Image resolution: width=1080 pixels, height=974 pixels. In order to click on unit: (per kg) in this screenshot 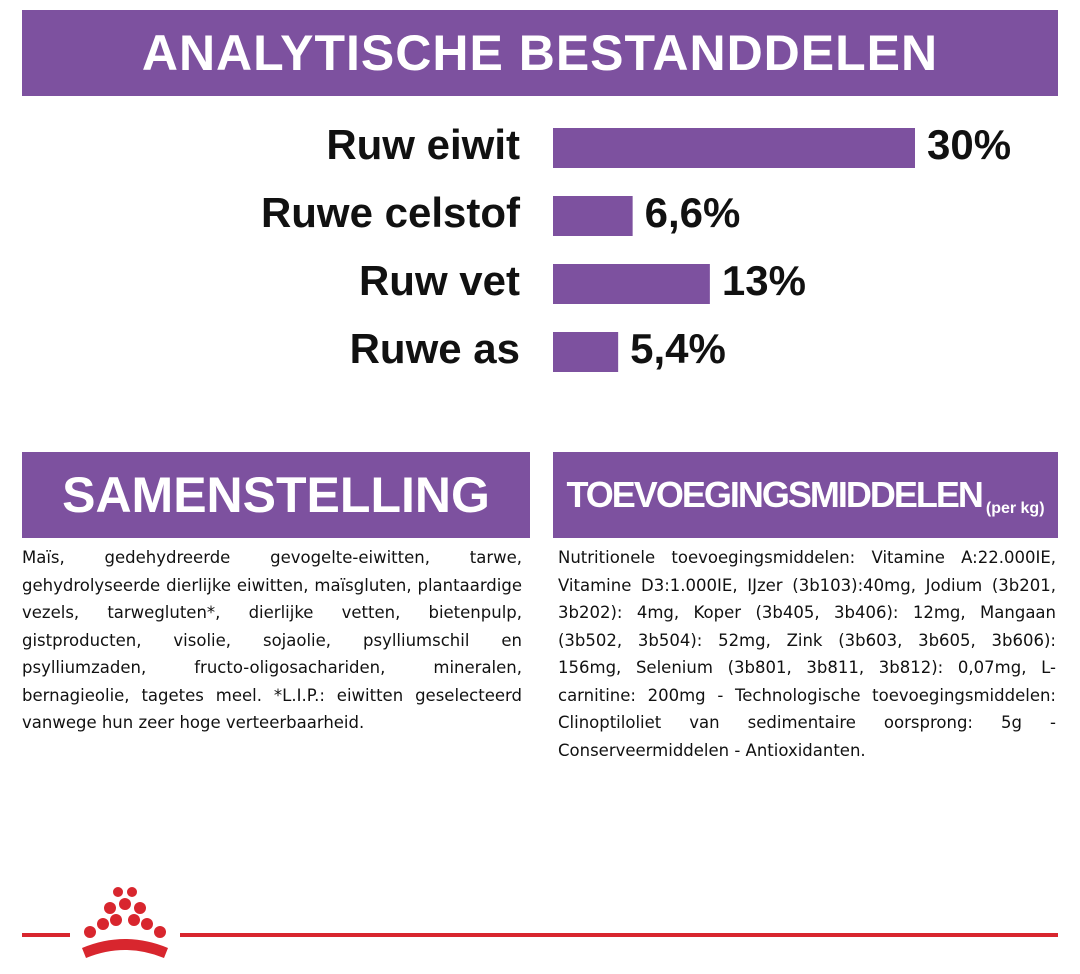, I will do `click(1015, 508)`.